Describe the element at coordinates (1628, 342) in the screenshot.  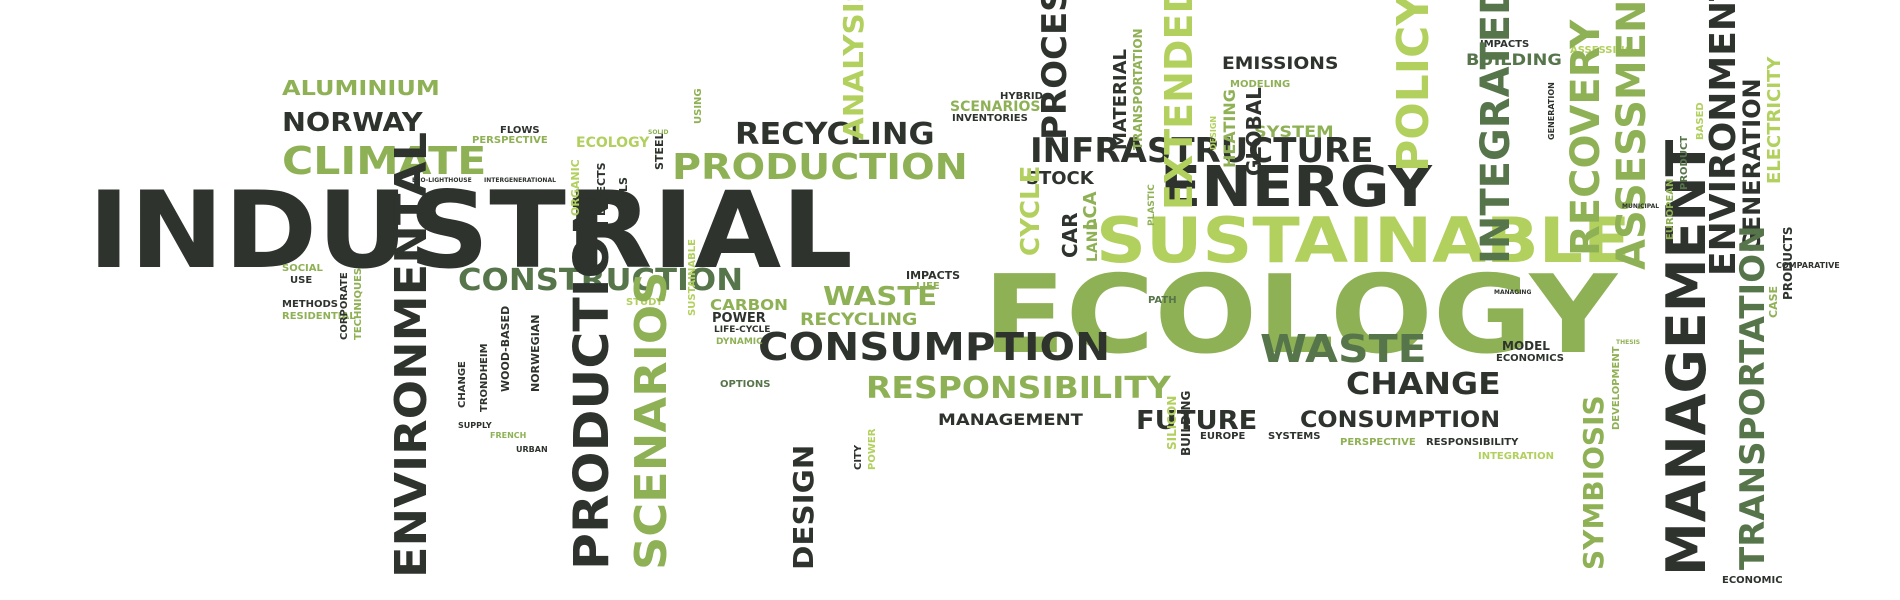
I see `cloud-word: THESIS` at that location.